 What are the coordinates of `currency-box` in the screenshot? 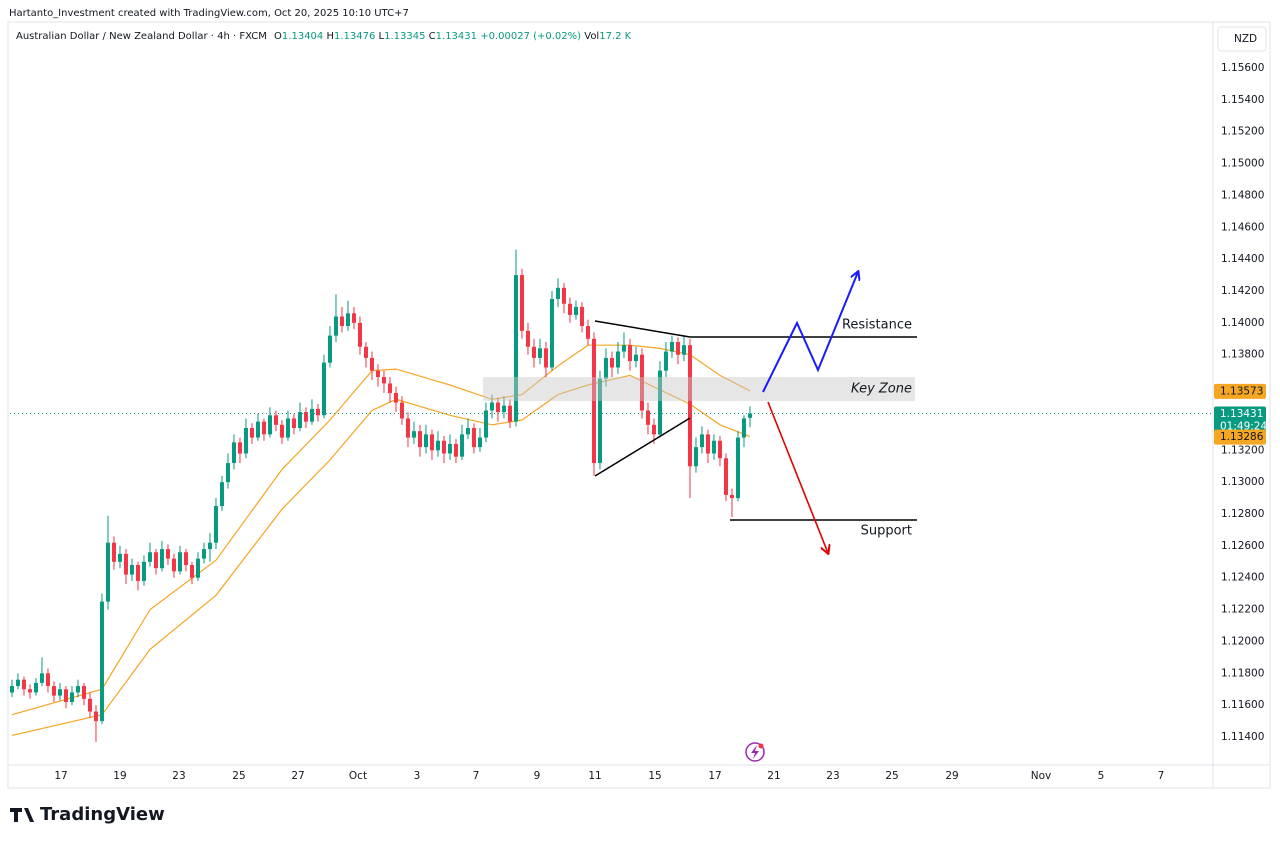 It's located at (1242, 39).